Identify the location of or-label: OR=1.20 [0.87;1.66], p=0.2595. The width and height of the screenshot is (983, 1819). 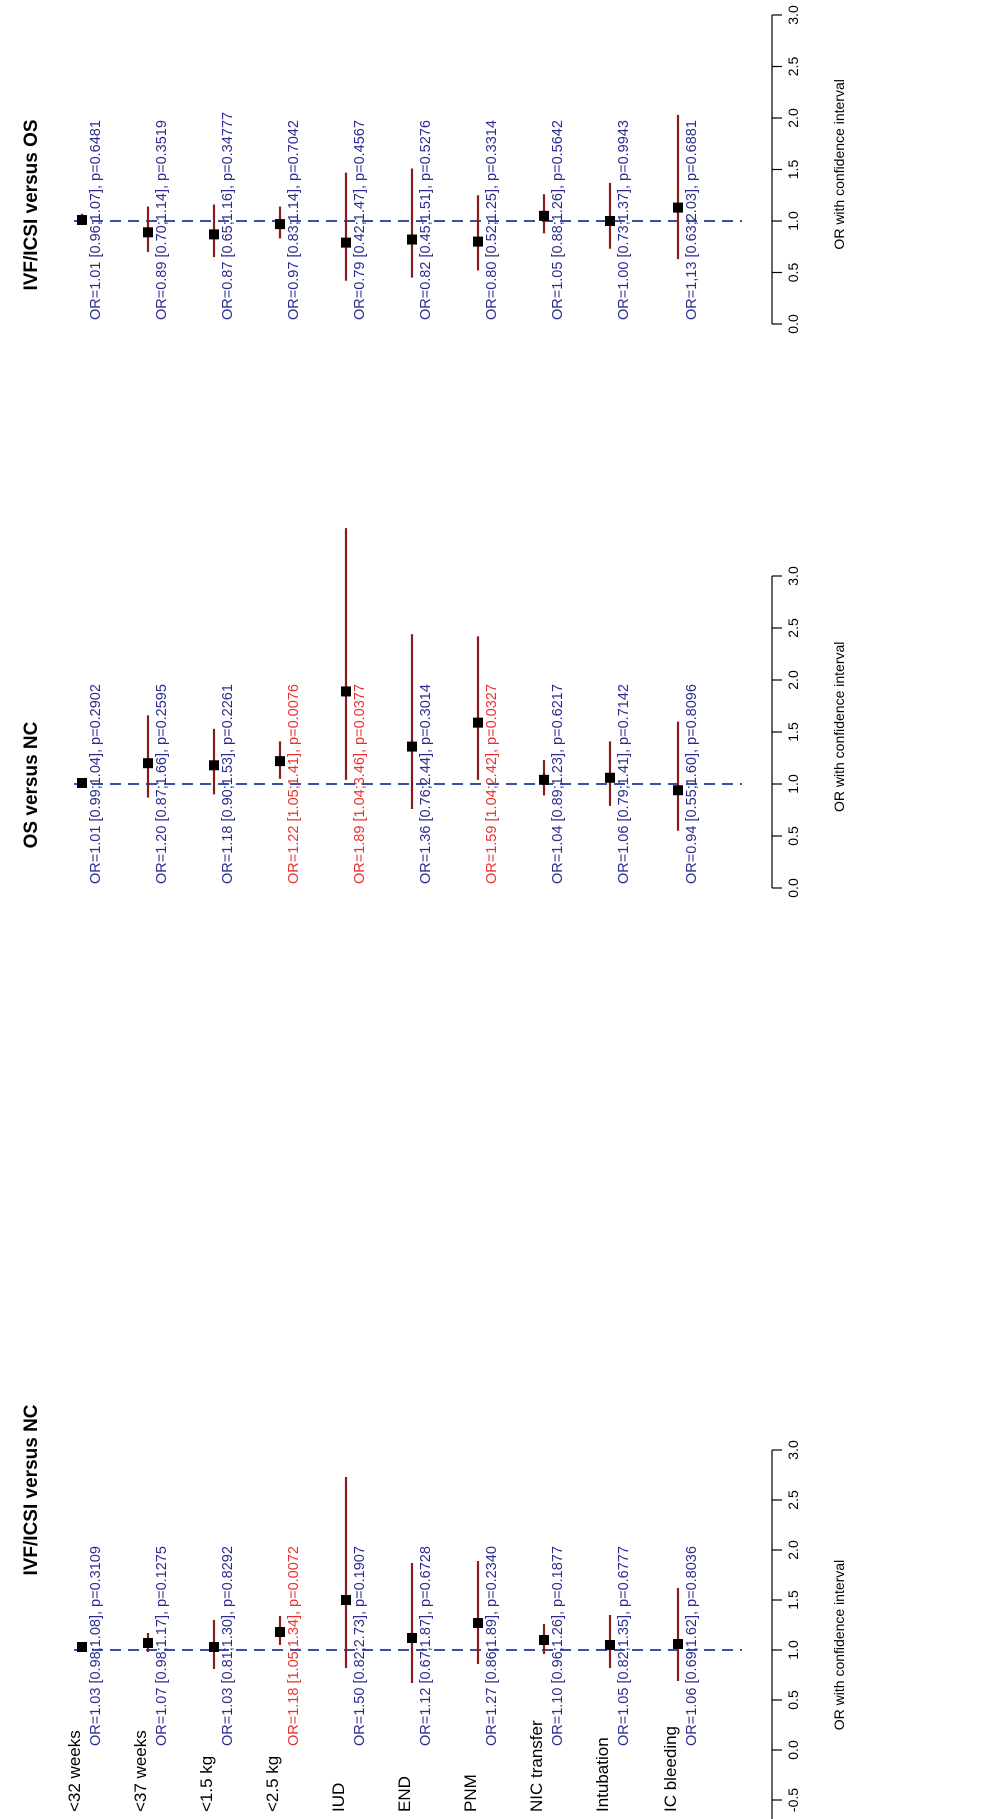
(162, 784).